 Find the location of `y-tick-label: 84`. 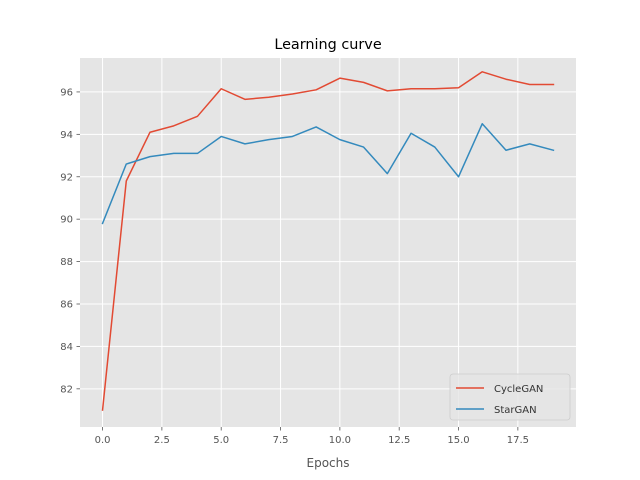

y-tick-label: 84 is located at coordinates (66, 347).